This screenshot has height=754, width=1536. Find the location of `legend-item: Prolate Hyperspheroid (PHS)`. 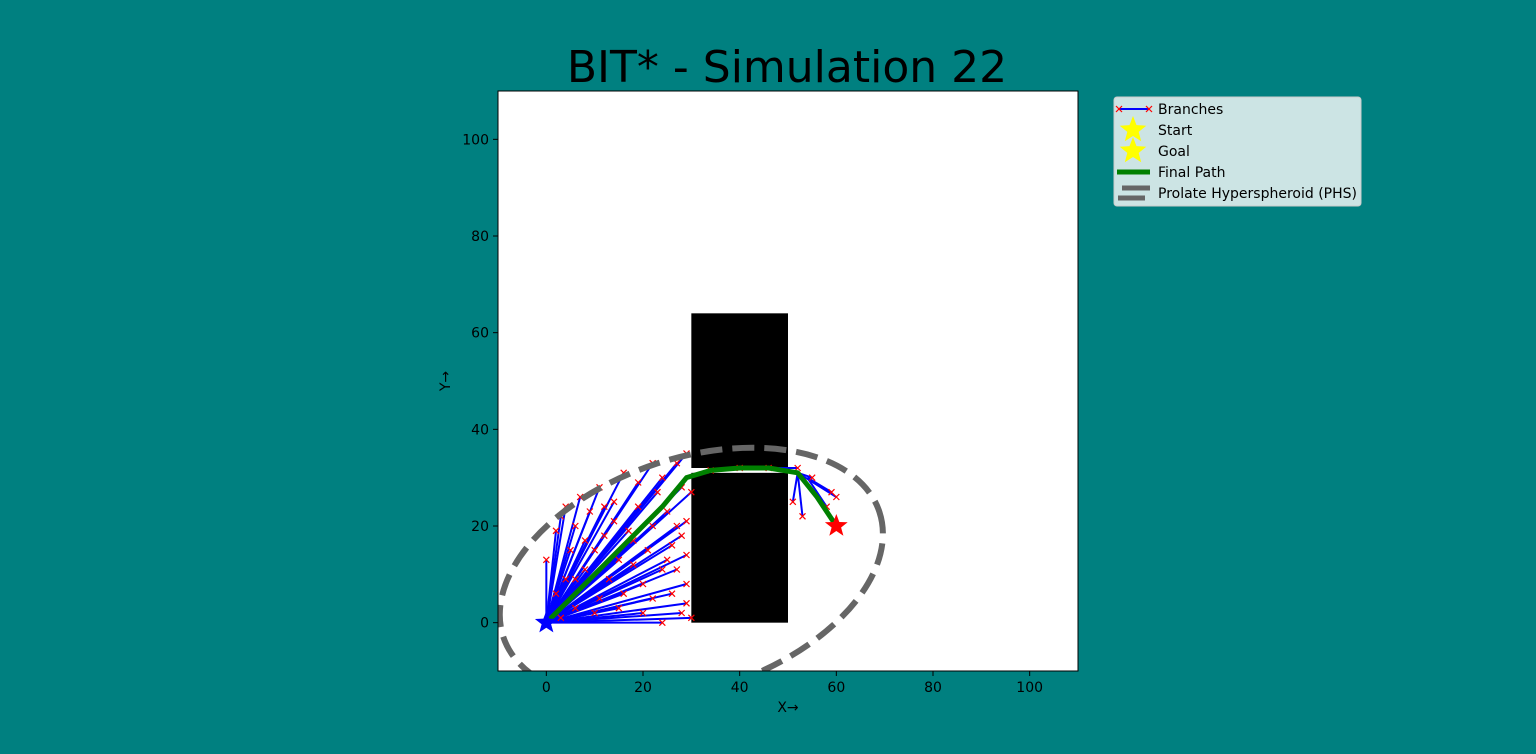

legend-item: Prolate Hyperspheroid (PHS) is located at coordinates (1237, 193).